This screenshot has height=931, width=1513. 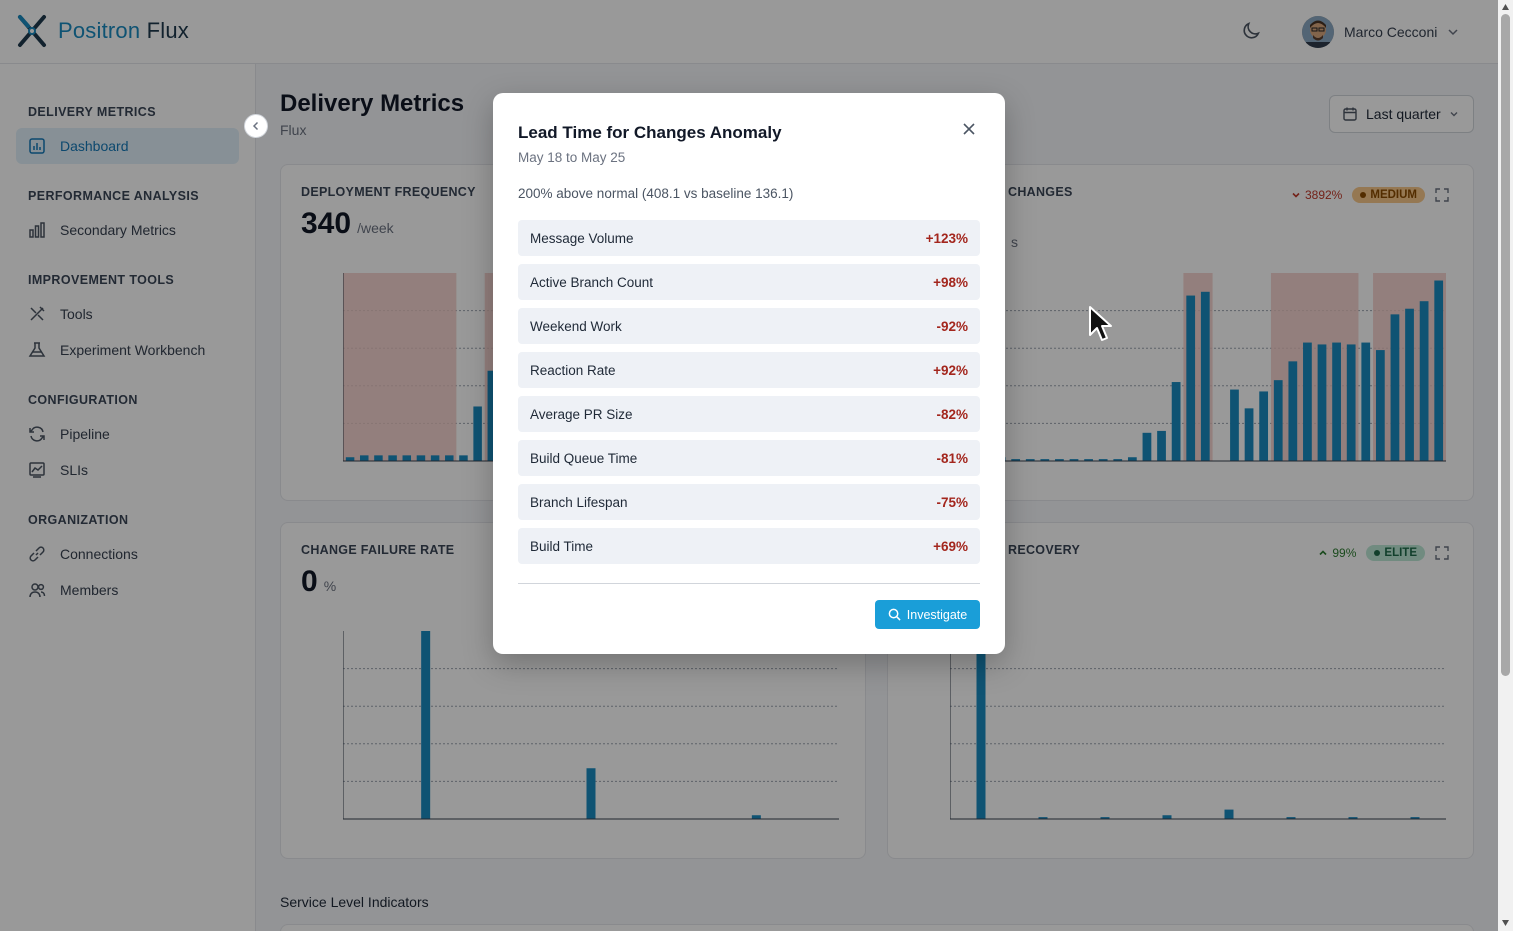 What do you see at coordinates (1505, 7) in the screenshot?
I see `scroll-up-arrow-icon` at bounding box center [1505, 7].